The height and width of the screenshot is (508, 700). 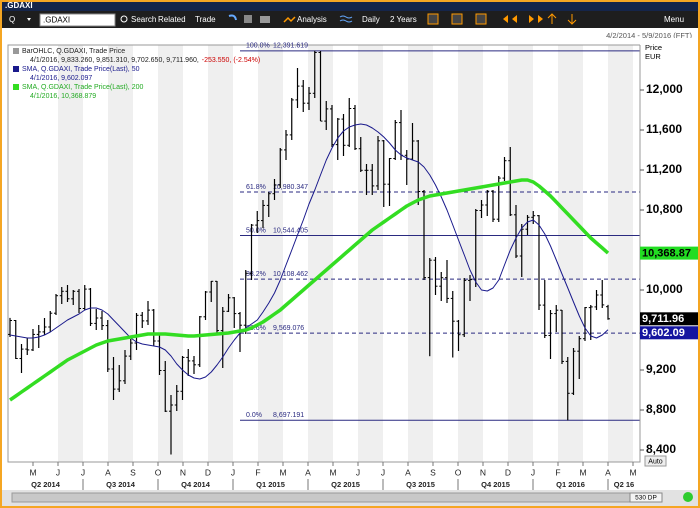 What do you see at coordinates (624, 484) in the screenshot?
I see `quarter-label: Q2 16` at bounding box center [624, 484].